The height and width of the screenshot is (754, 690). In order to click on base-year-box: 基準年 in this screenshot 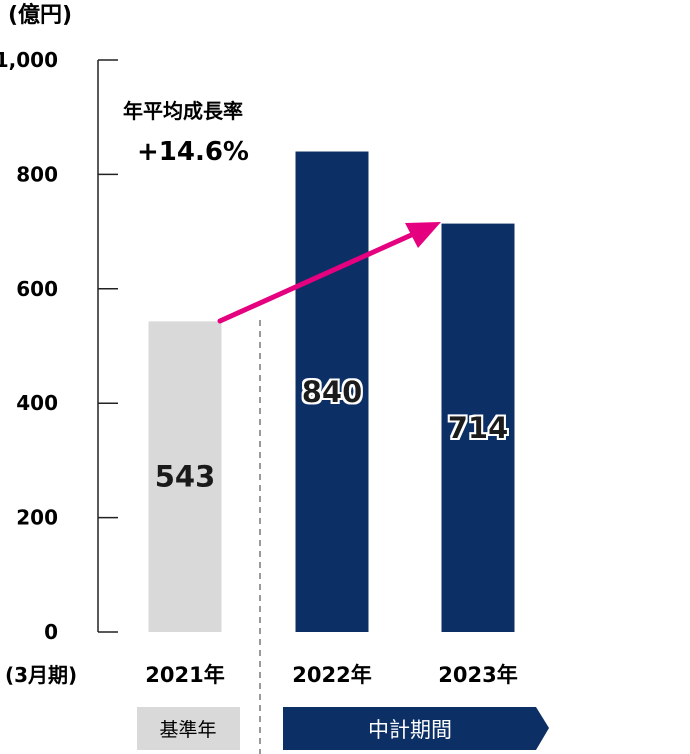, I will do `click(188, 728)`.